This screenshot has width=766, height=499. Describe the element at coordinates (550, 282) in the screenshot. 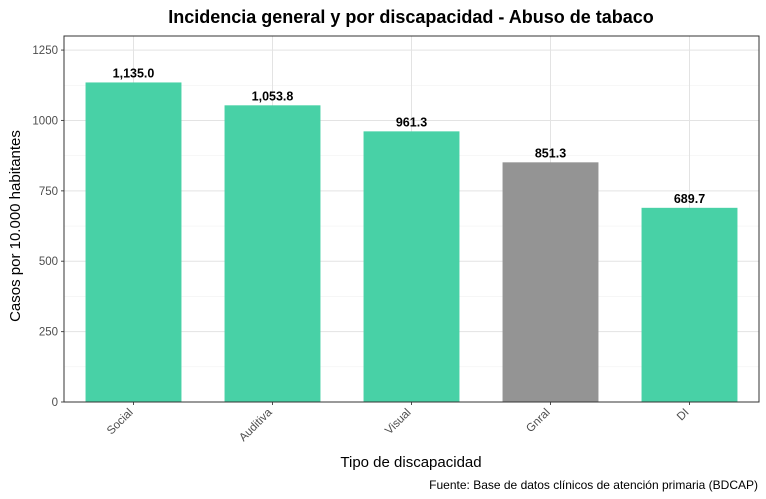

I see `bar-gnral` at that location.